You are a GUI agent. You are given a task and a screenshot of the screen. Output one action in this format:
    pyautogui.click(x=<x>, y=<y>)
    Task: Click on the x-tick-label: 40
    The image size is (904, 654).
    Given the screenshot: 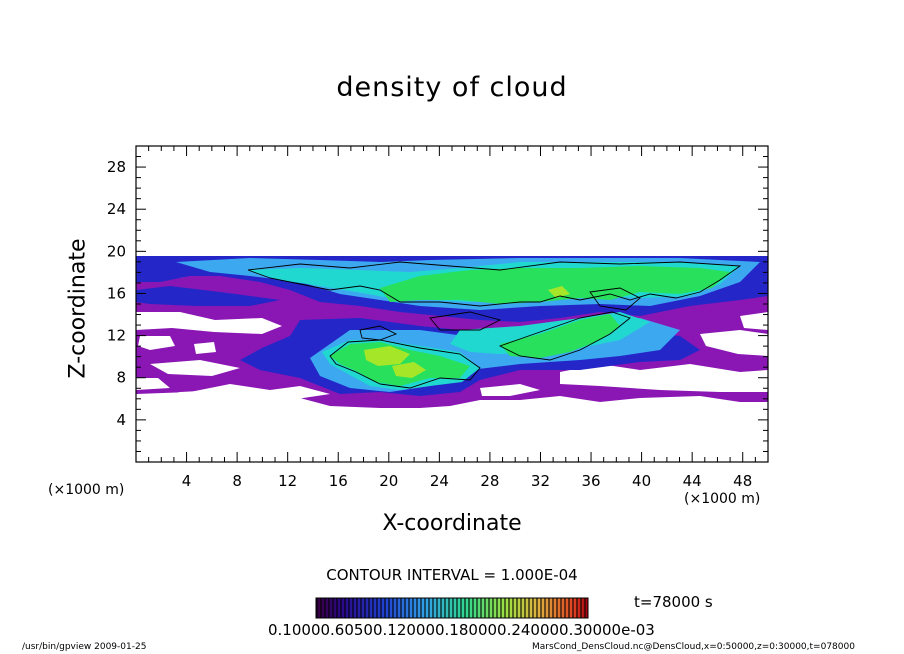 What is the action you would take?
    pyautogui.click(x=641, y=481)
    